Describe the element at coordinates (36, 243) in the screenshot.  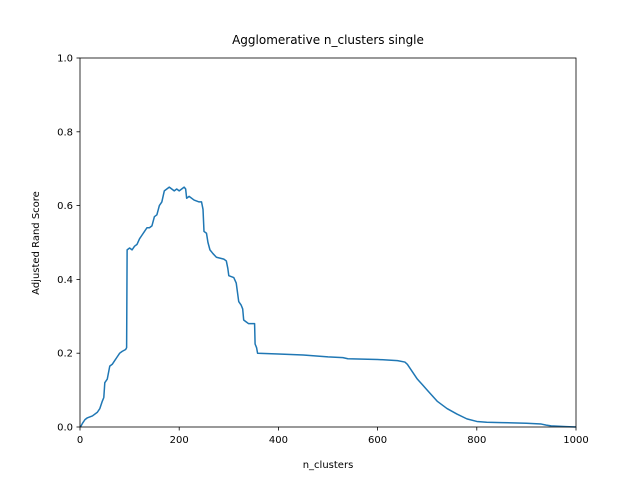
I see `y-axis-label: Adjusted Rand Score` at that location.